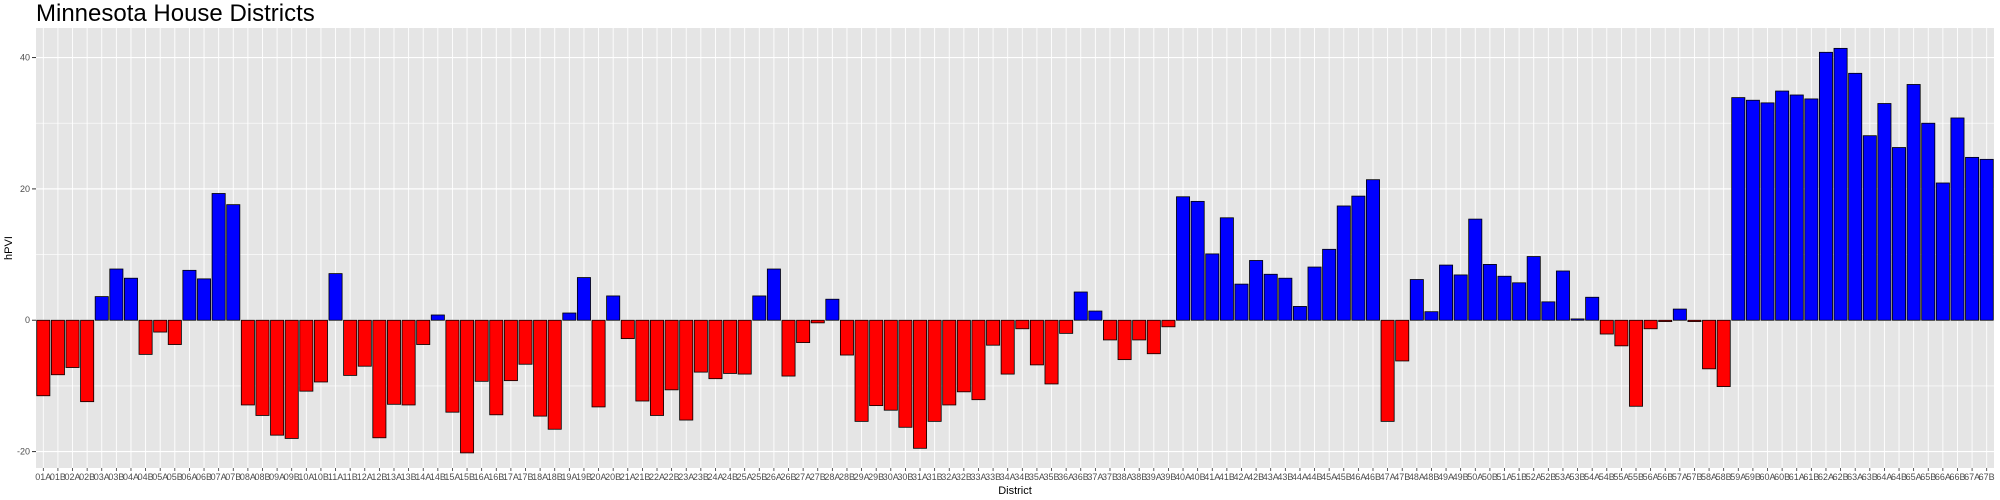  Describe the element at coordinates (1636, 363) in the screenshot. I see `bar-55B` at that location.